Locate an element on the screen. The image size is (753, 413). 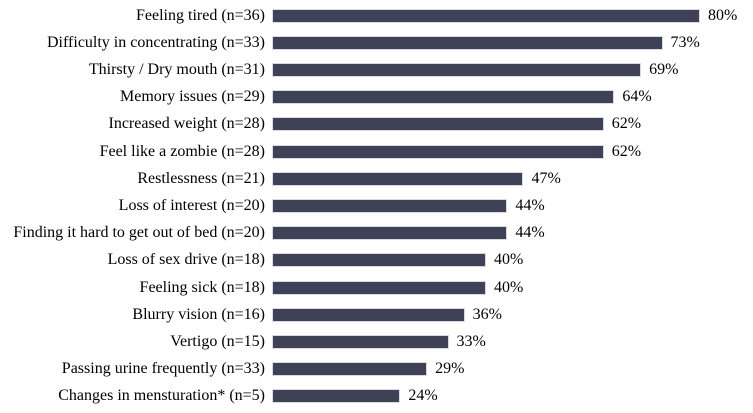
chart-row: Feeling sick (n=18) 40% is located at coordinates (376, 287).